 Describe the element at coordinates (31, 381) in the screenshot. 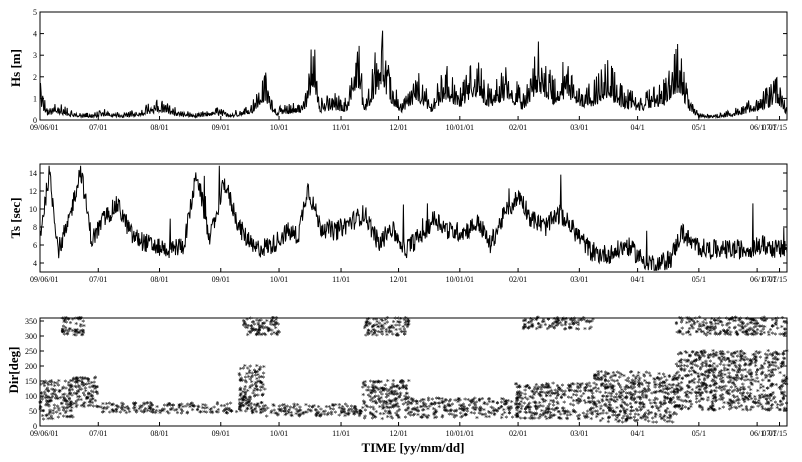

I see `dir-ytick-label: 150` at that location.